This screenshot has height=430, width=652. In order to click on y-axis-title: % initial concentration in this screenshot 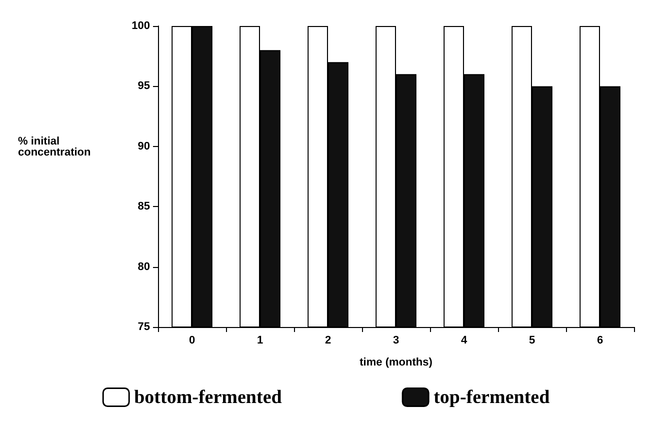, I will do `click(55, 147)`.